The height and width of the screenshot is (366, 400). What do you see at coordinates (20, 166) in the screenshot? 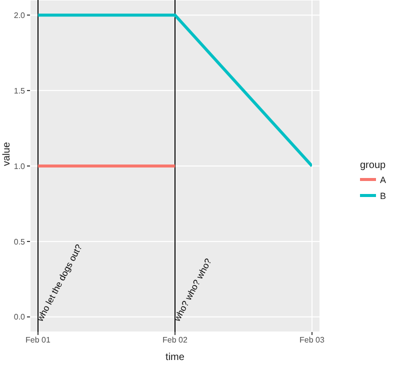
I see `y-tick-label: 1.0` at bounding box center [20, 166].